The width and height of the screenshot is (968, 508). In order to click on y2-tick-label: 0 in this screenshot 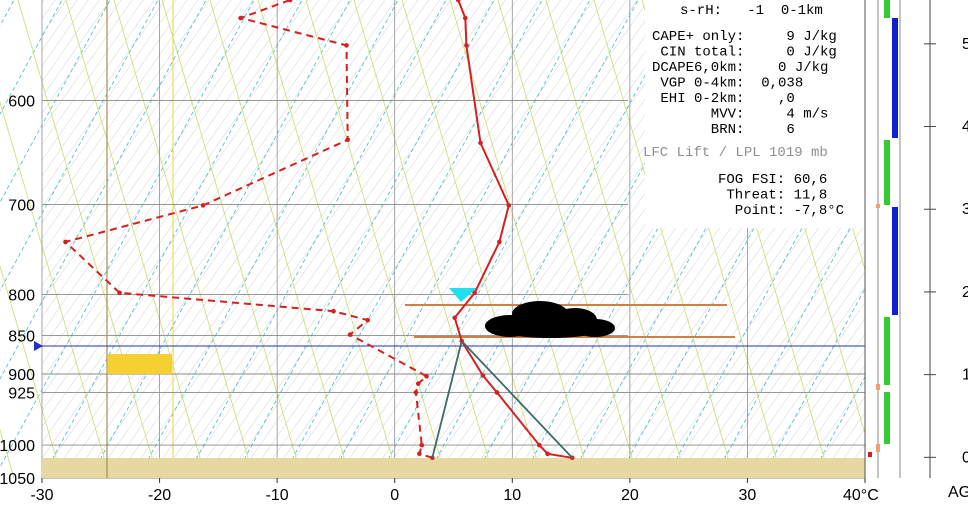, I will do `click(965, 457)`.